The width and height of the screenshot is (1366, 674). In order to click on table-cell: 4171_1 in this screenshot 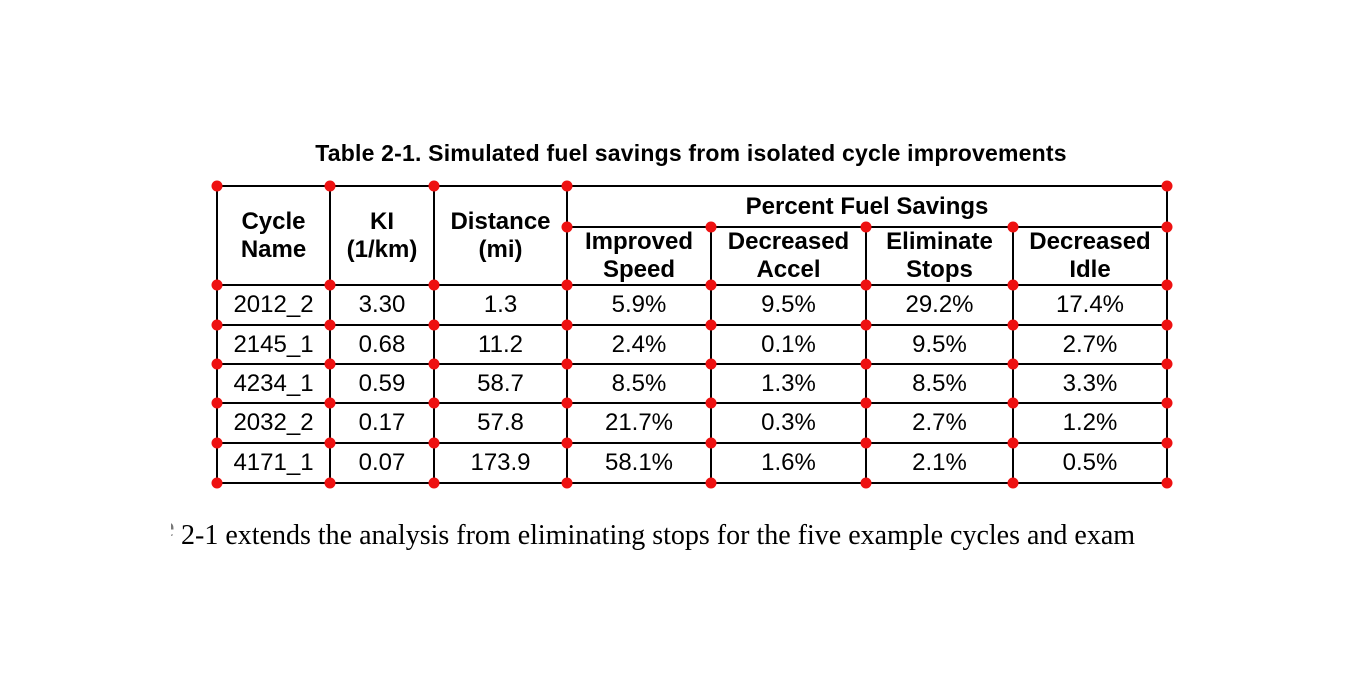, I will do `click(273, 463)`.